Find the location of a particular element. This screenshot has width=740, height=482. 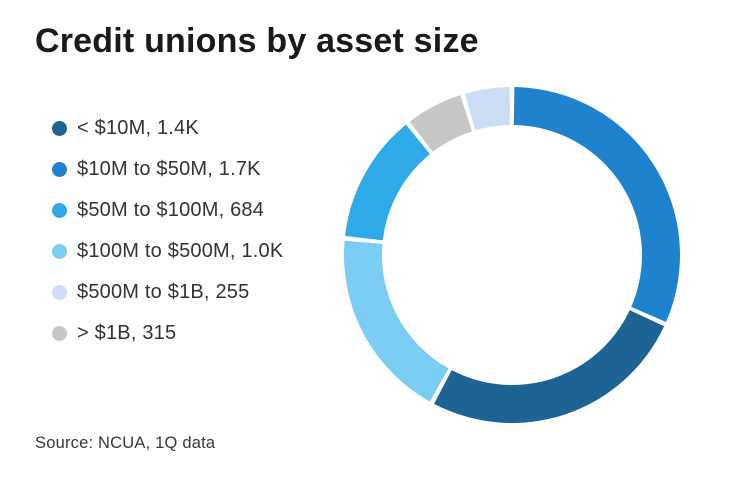

source-note: Source: NCUA, 1Q data is located at coordinates (125, 443).